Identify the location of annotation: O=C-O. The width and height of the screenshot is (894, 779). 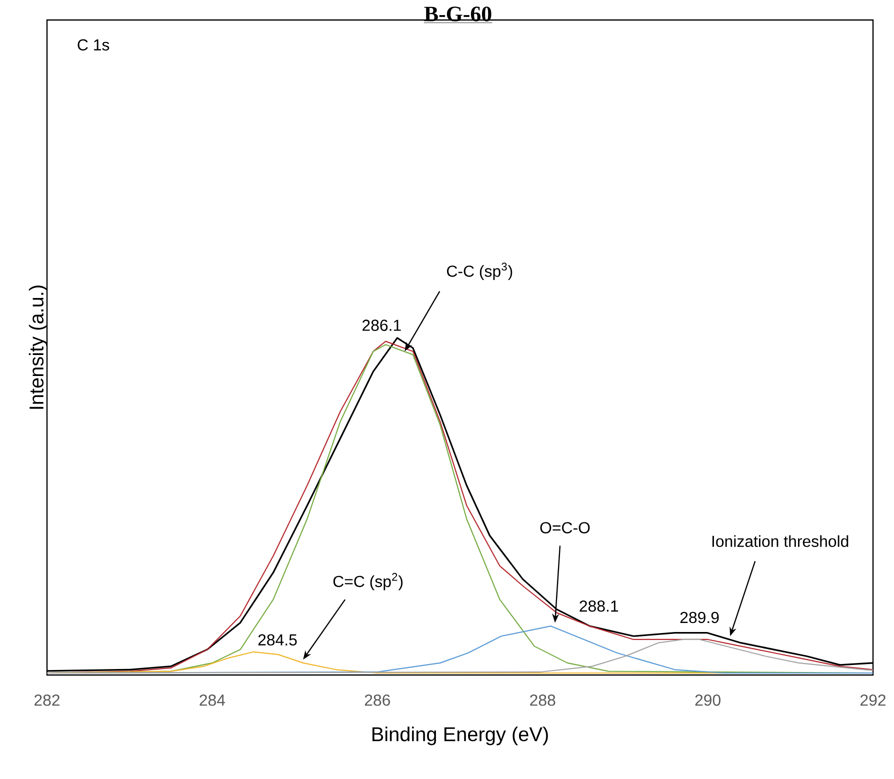
(565, 528).